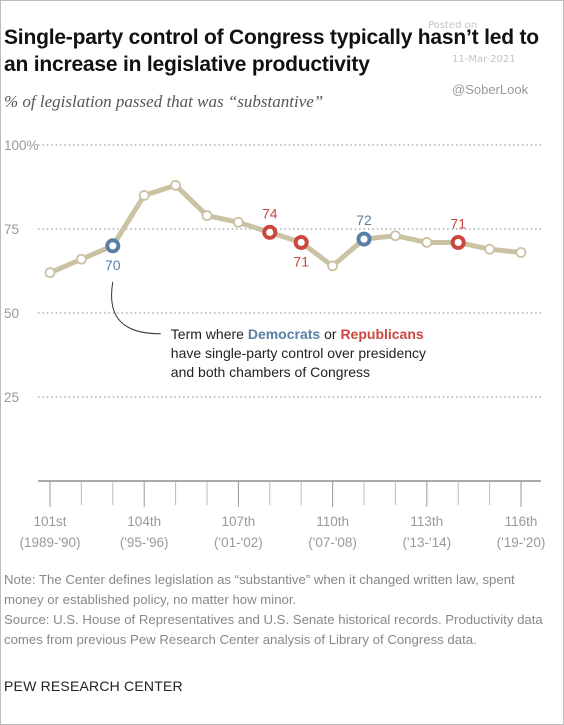  Describe the element at coordinates (11, 397) in the screenshot. I see `y-tick-label-25: 25` at that location.